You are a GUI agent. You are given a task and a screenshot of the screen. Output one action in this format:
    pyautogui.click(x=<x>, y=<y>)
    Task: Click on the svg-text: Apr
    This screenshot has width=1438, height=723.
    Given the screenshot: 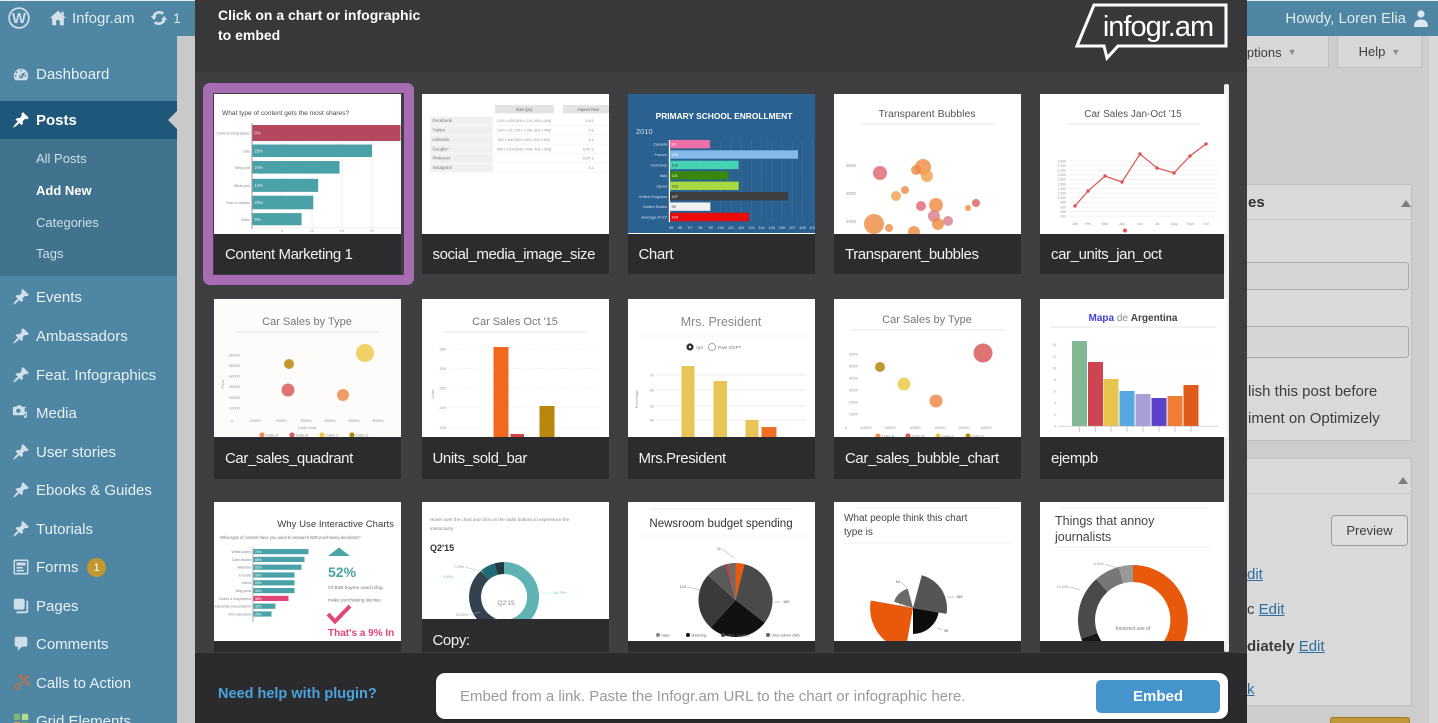 What is the action you would take?
    pyautogui.click(x=700, y=347)
    